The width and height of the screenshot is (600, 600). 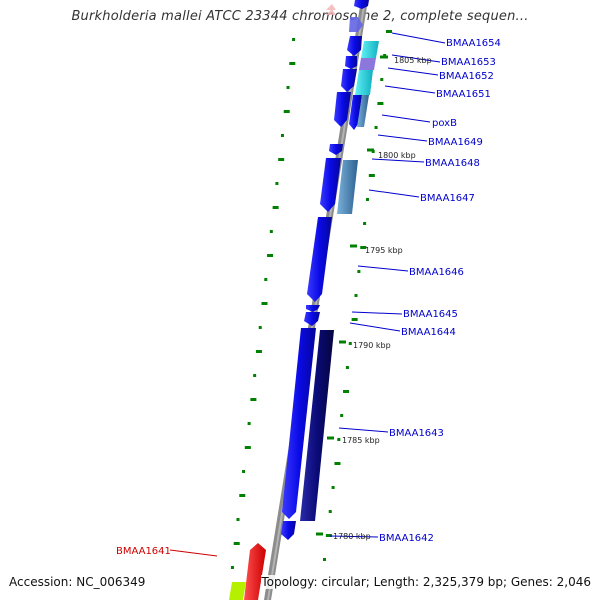 What do you see at coordinates (430, 314) in the screenshot?
I see `gene-label-bmaa1645: BMAA1645` at bounding box center [430, 314].